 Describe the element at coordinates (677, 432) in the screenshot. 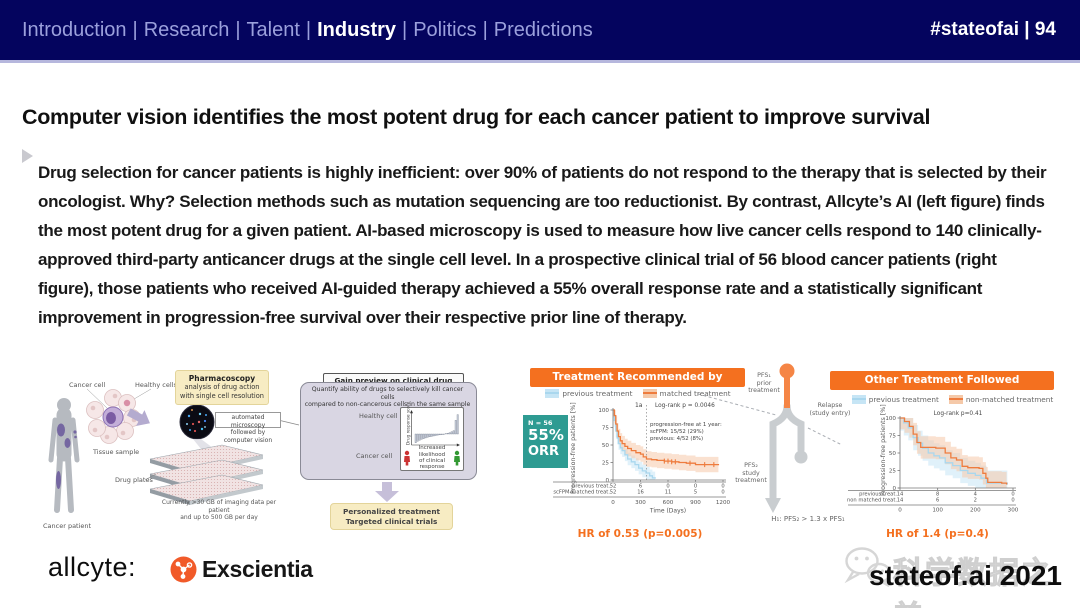

I see `svg-text: scFPM: 15/52 (29%)` at that location.